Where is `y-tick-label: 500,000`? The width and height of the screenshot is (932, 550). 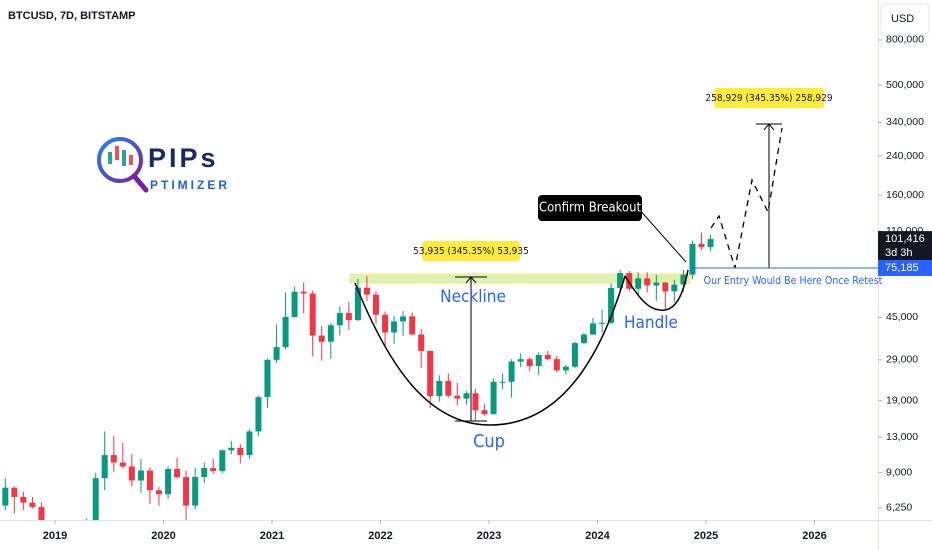 y-tick-label: 500,000 is located at coordinates (905, 85).